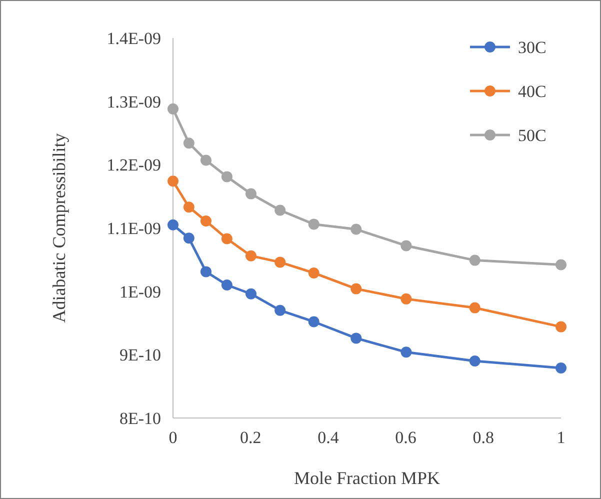 This screenshot has height=499, width=601. I want to click on legend-label: 40C, so click(532, 91).